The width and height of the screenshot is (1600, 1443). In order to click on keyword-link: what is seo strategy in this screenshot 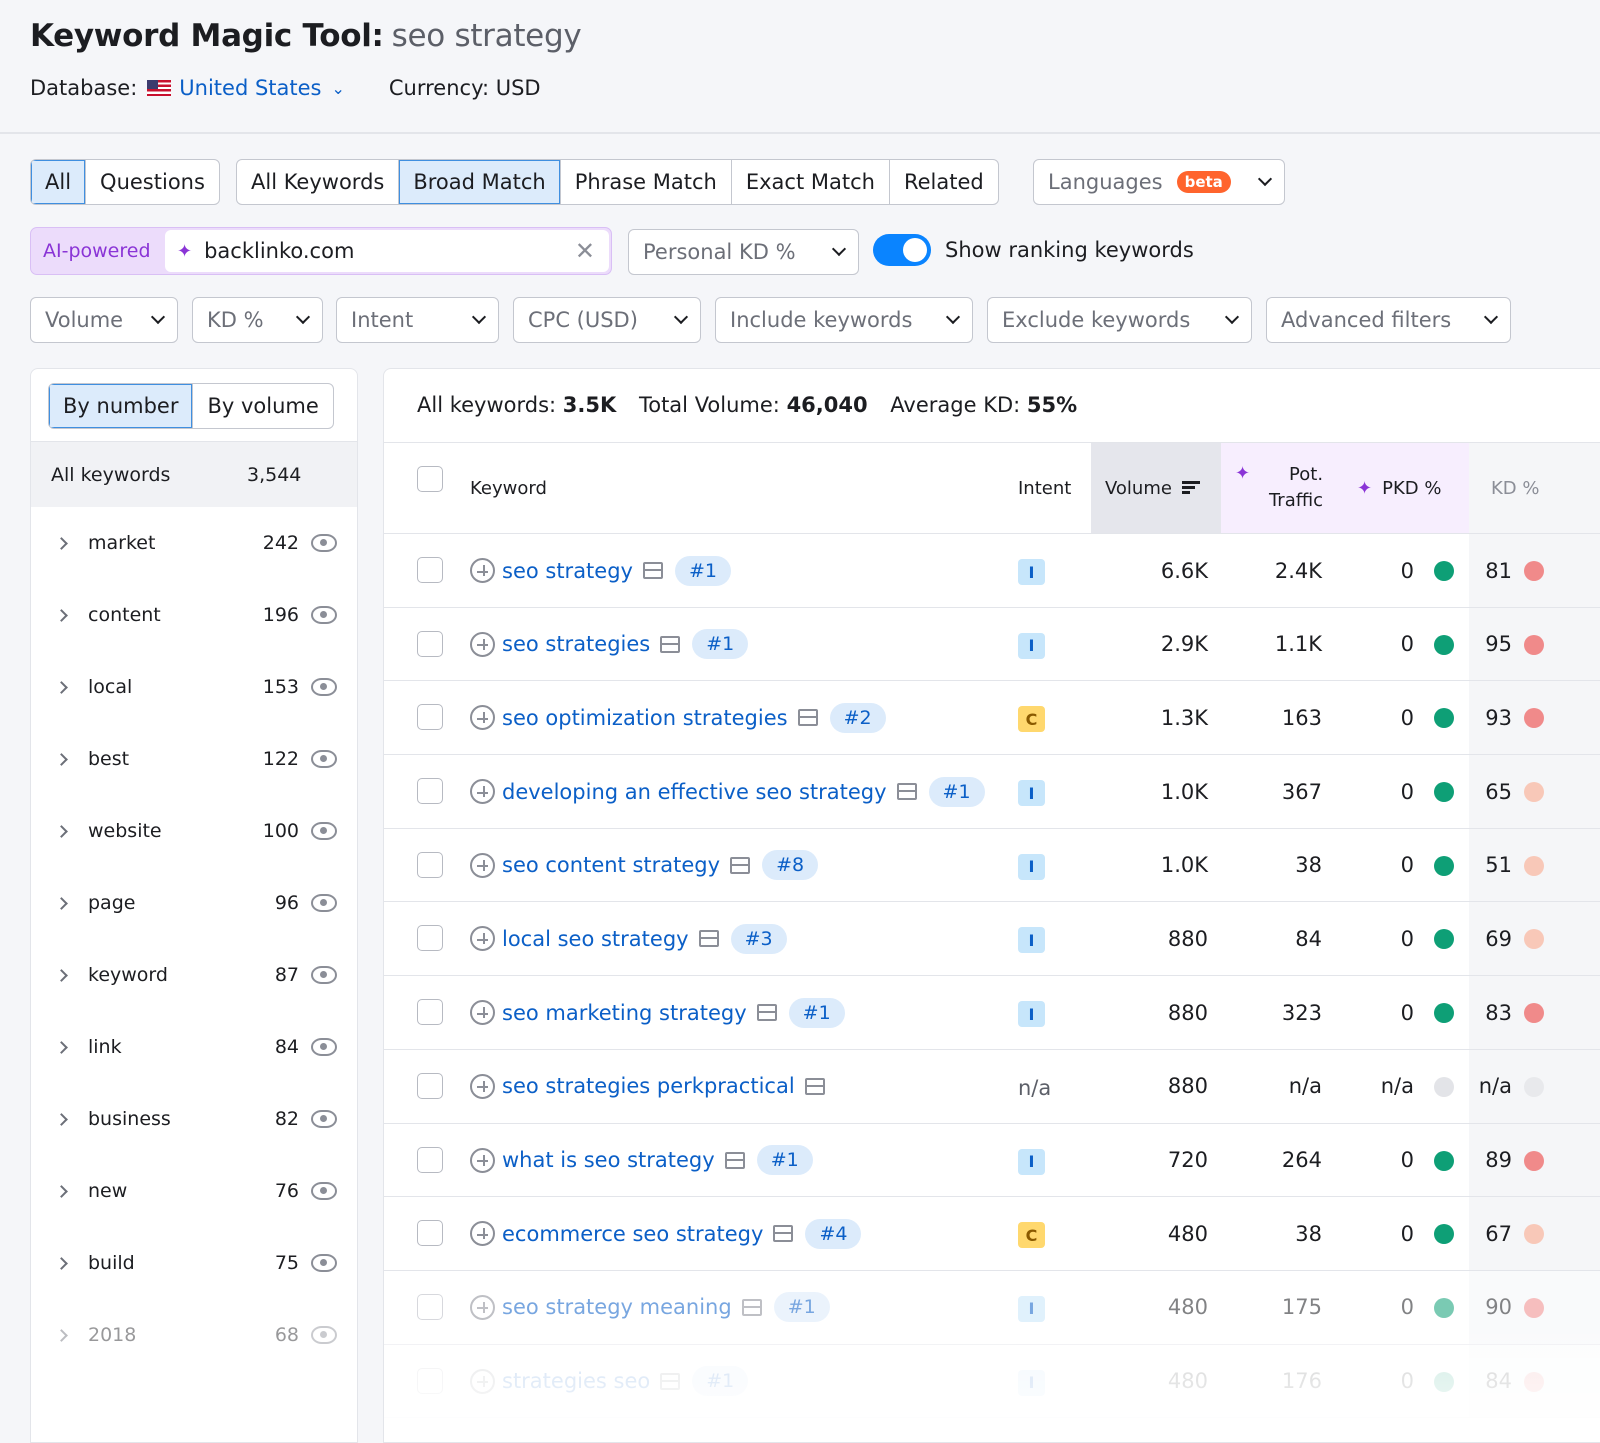, I will do `click(608, 1160)`.